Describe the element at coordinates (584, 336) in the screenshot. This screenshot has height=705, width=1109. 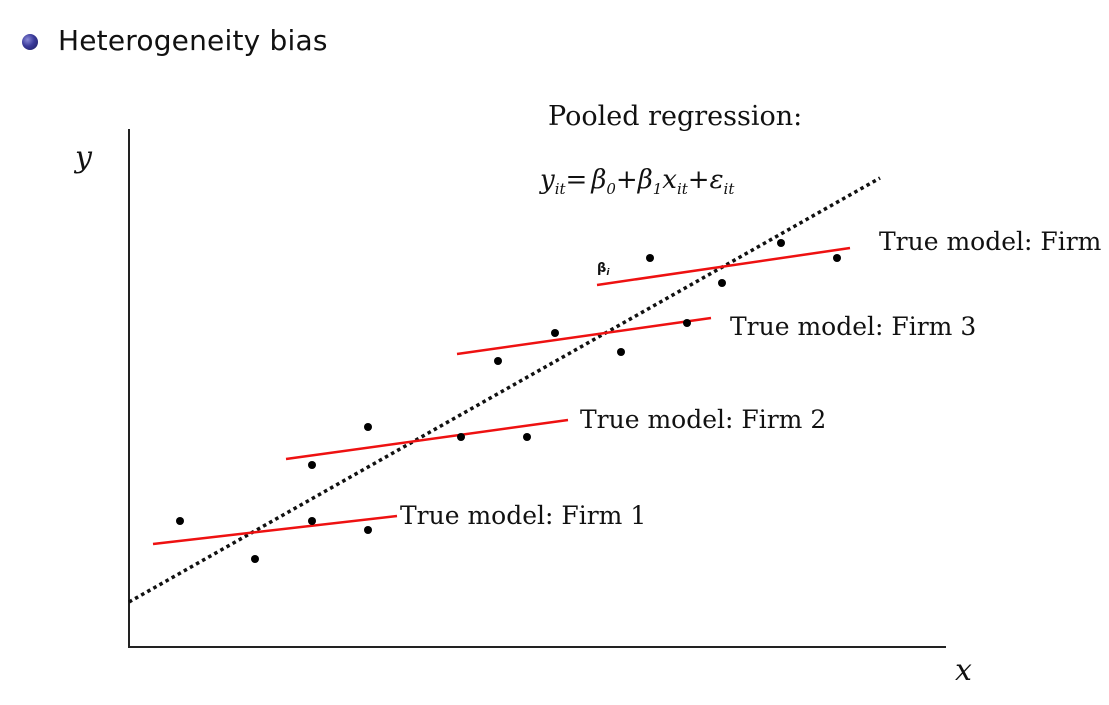
I see `firm-3-line` at that location.